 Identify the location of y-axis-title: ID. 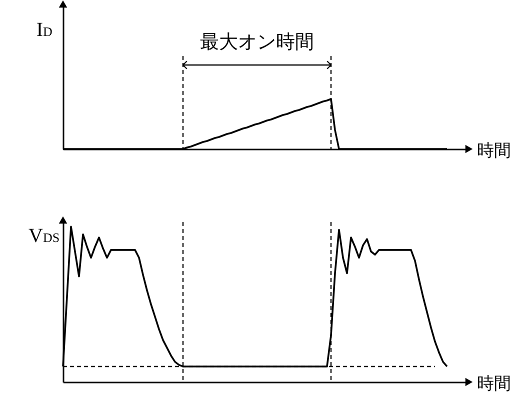
(44, 30).